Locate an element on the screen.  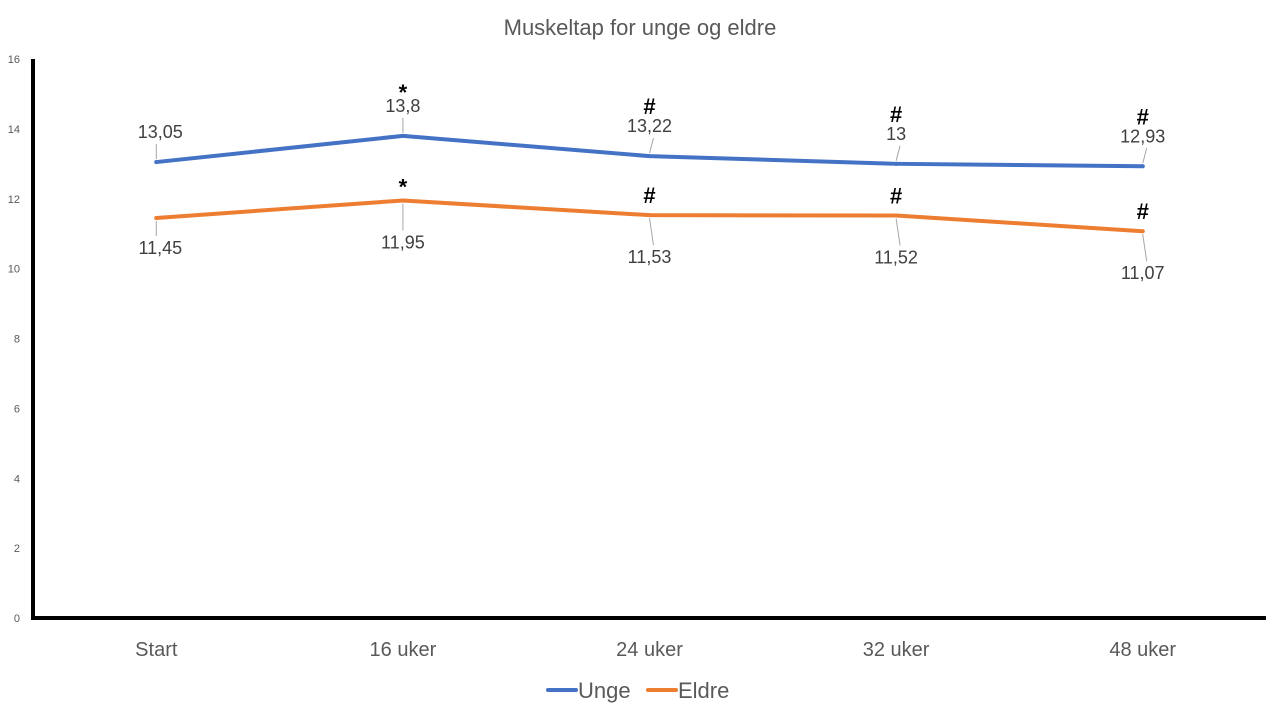
x-tick-label: 16 uker is located at coordinates (403, 650).